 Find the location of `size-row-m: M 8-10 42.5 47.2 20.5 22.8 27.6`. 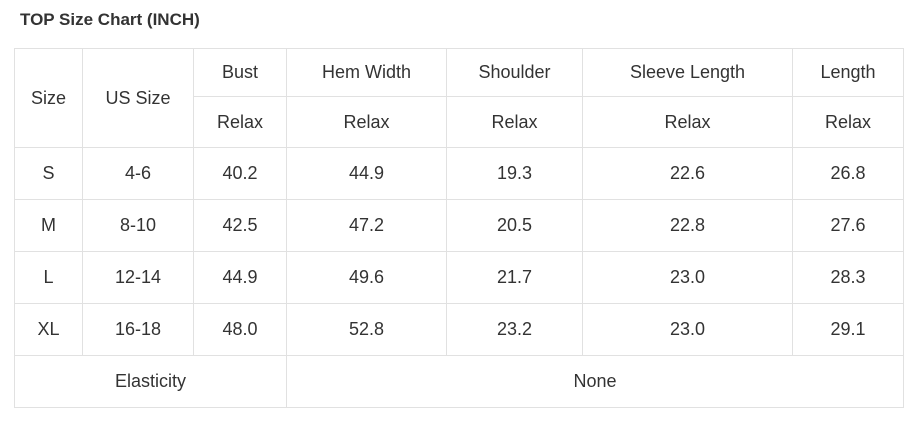

size-row-m: M 8-10 42.5 47.2 20.5 22.8 27.6 is located at coordinates (459, 225).